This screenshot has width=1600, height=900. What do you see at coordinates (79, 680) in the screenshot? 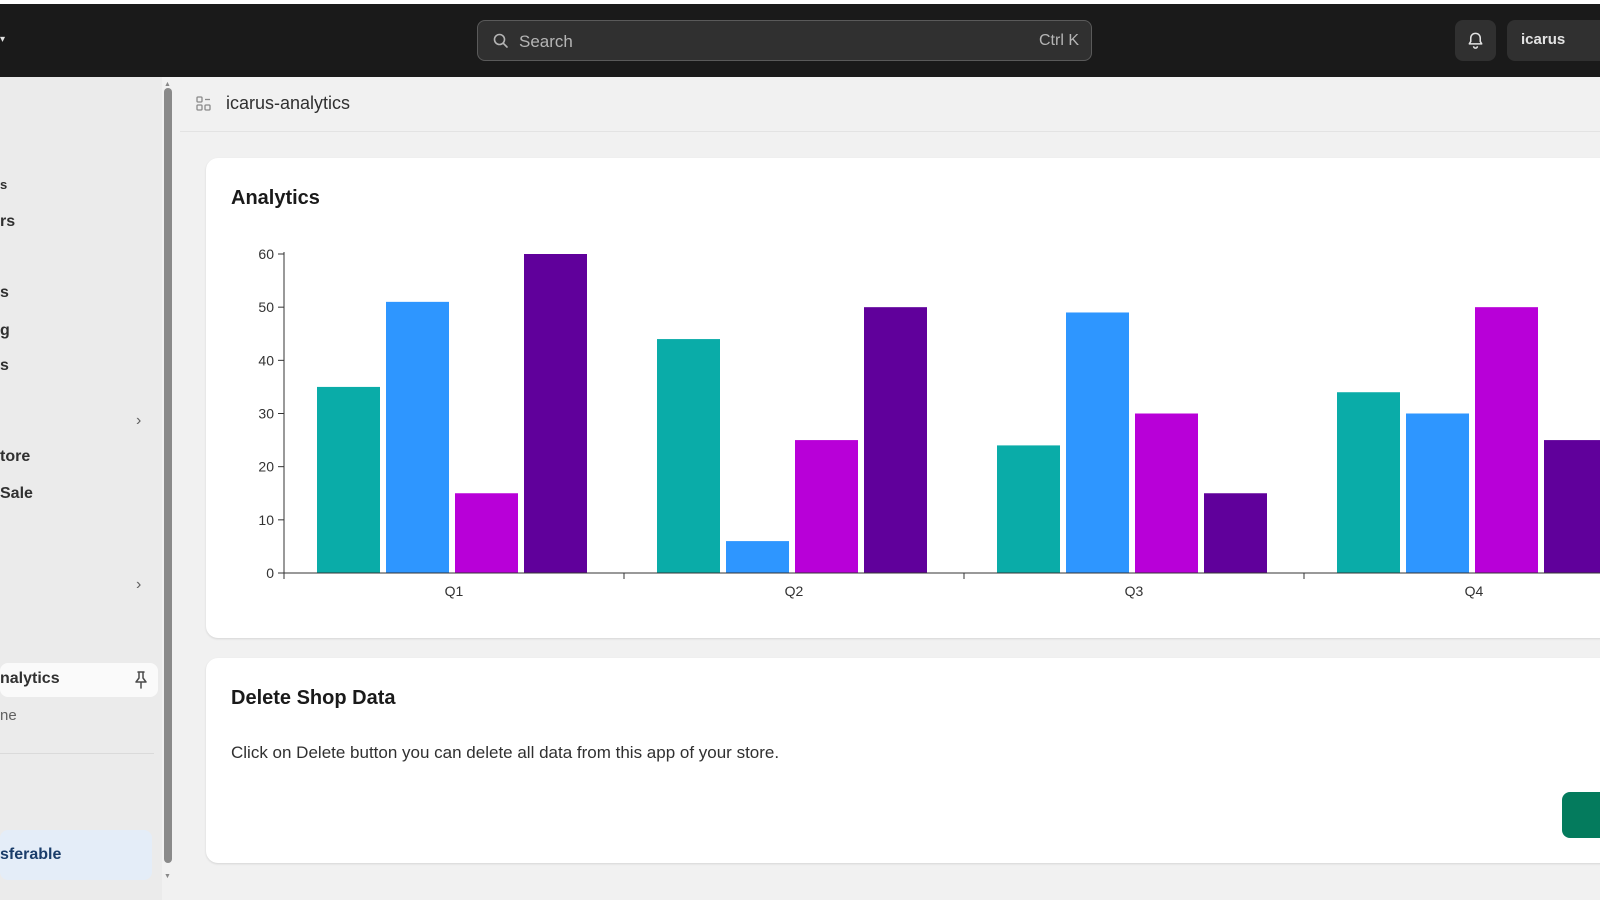
I see `sidebar-item-analytics` at bounding box center [79, 680].